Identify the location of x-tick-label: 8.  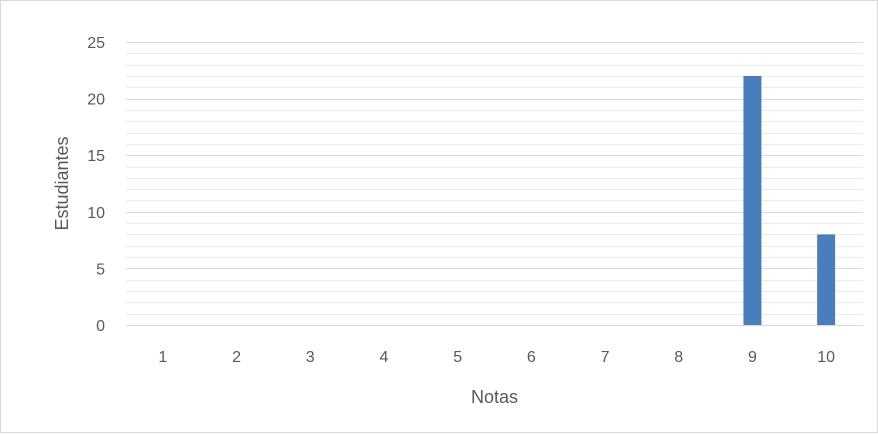
(678, 357).